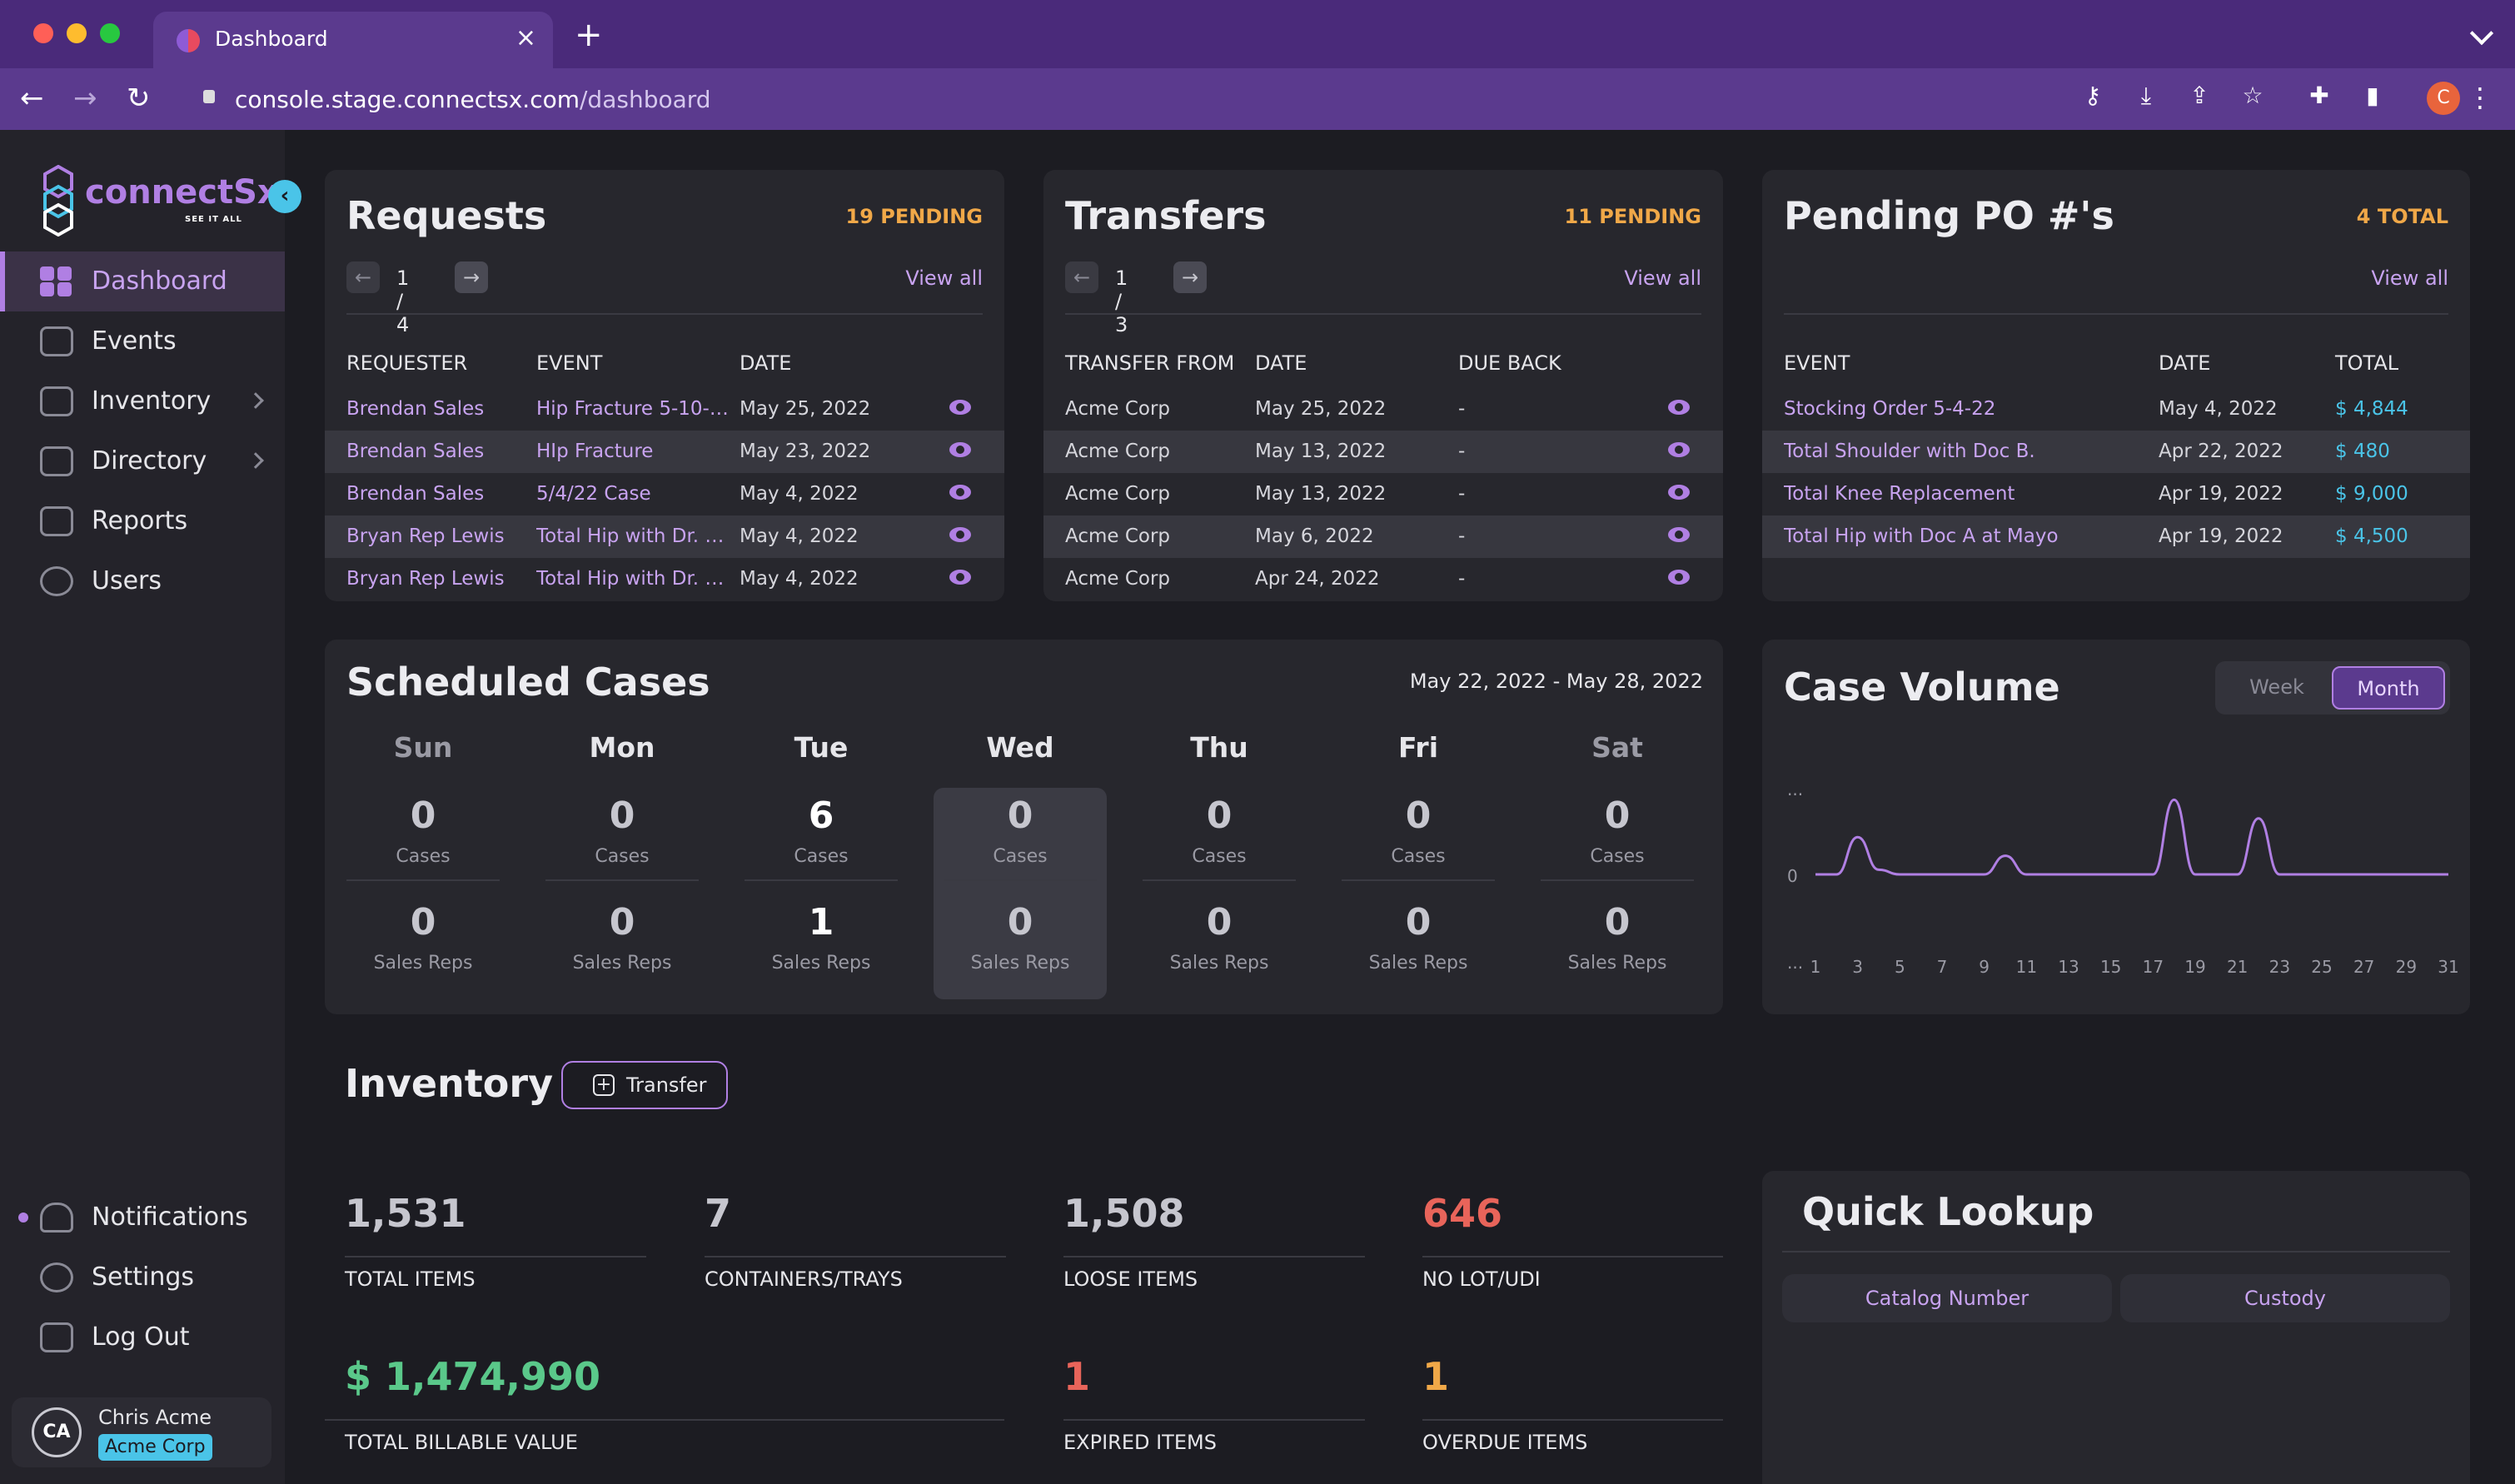 The image size is (2515, 1484). Describe the element at coordinates (595, 451) in the screenshot. I see `event-link: HIp Fracture` at that location.